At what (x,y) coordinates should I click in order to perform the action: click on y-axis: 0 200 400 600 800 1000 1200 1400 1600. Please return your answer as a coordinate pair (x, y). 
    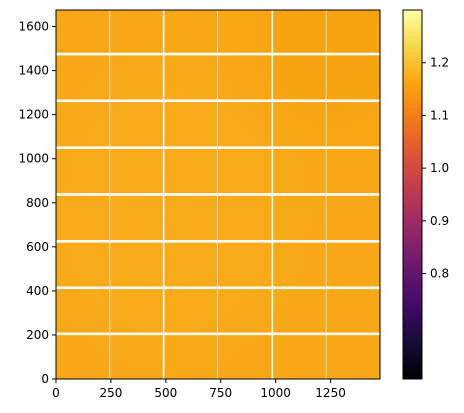
    Looking at the image, I should click on (37, 203).